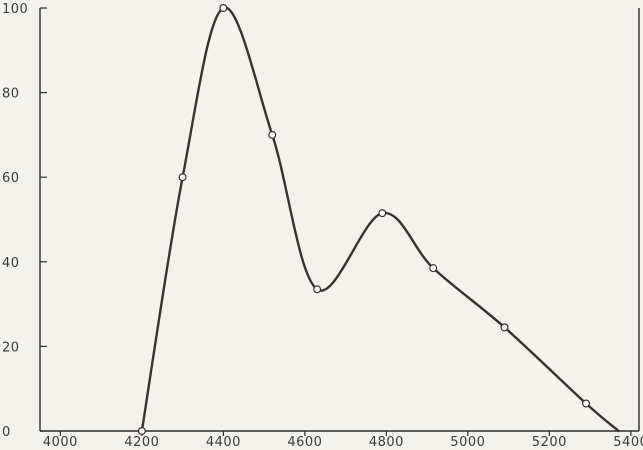 This screenshot has width=643, height=450. What do you see at coordinates (628, 442) in the screenshot?
I see `x-tick-label: 5400` at bounding box center [628, 442].